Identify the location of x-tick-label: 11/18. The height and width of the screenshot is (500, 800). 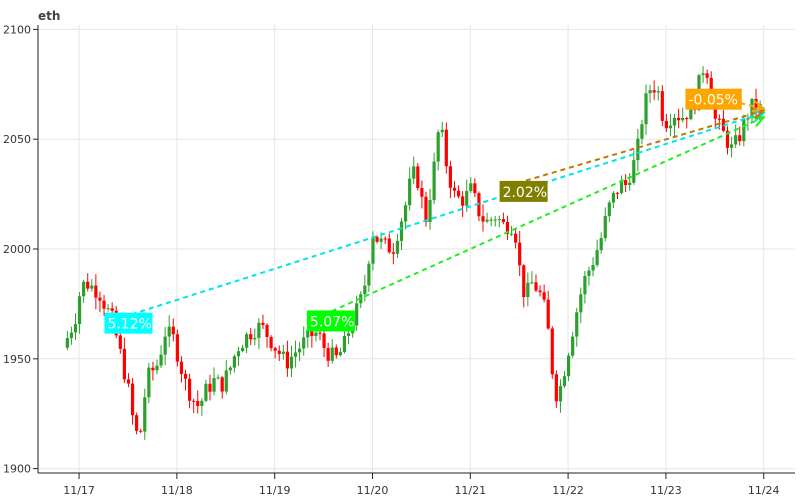
(177, 490).